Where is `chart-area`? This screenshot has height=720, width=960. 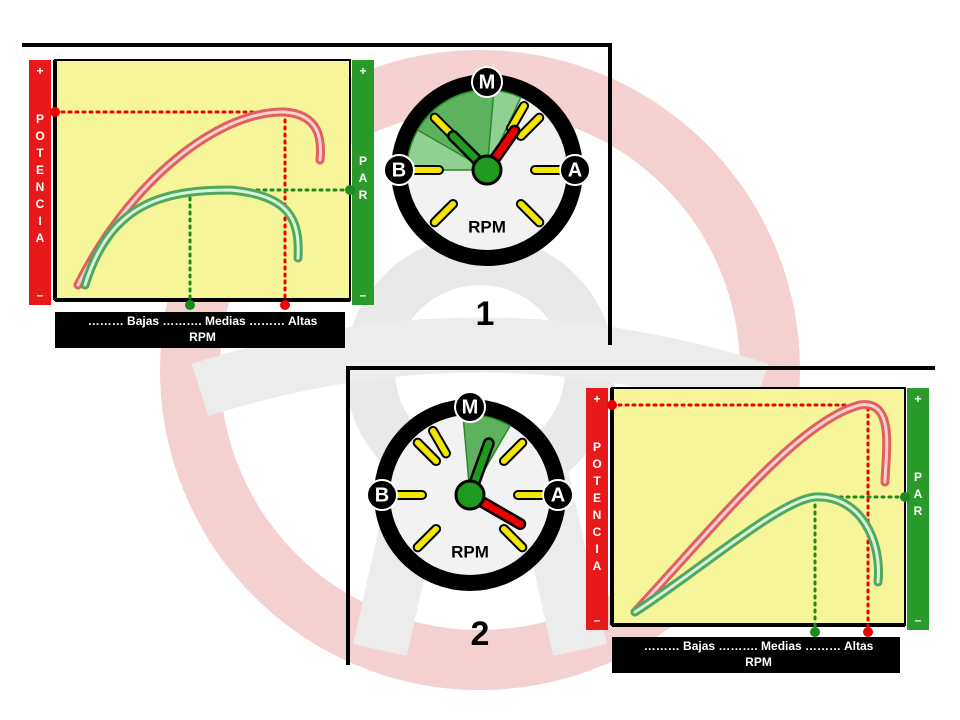 chart-area is located at coordinates (202, 180).